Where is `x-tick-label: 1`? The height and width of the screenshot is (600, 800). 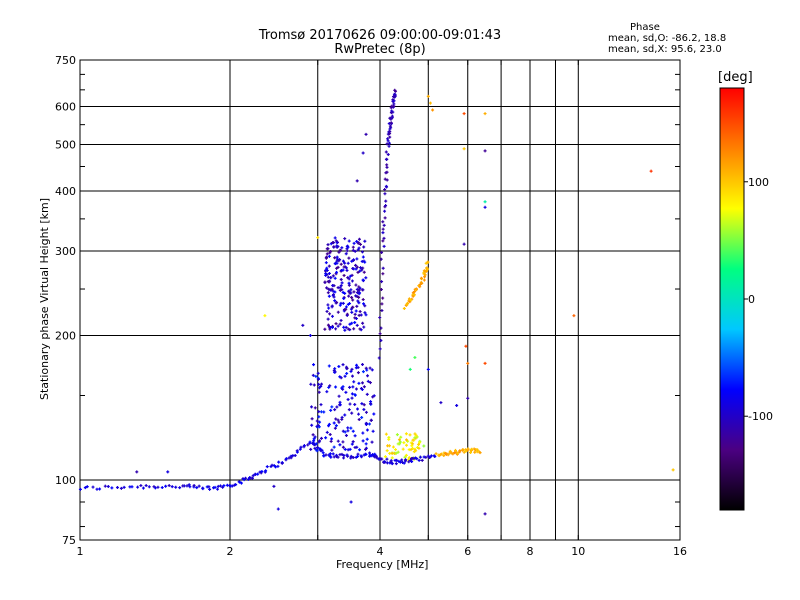
x-tick-label: 1 is located at coordinates (80, 551).